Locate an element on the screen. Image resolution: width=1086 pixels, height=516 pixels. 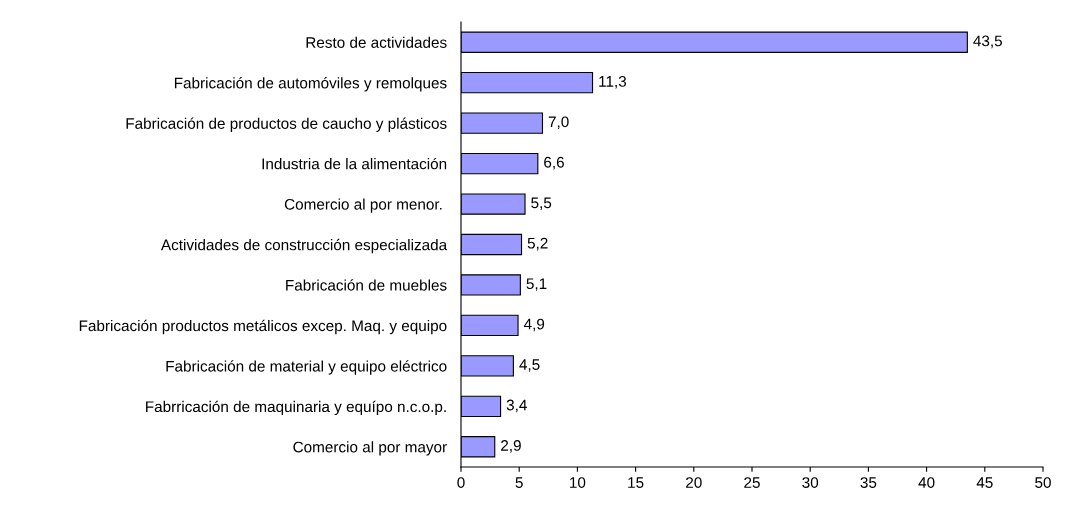
y-tick-label: Fabricación de material y equipo eléctrico is located at coordinates (306, 367).